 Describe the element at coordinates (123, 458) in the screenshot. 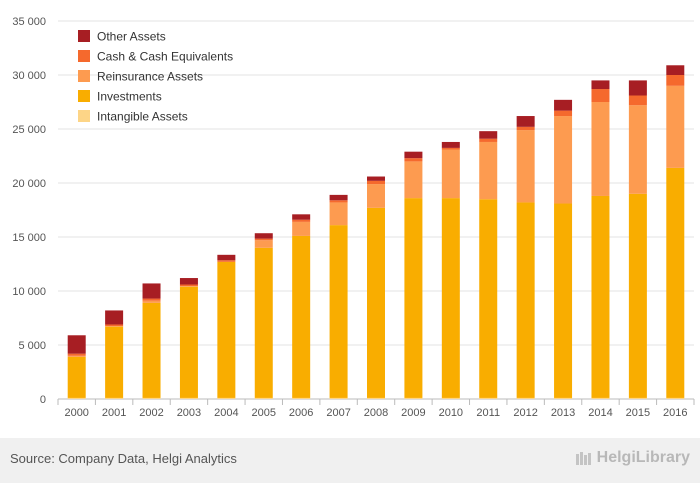

I see `source-text: Source: Company Data, Helgi Analytics` at that location.